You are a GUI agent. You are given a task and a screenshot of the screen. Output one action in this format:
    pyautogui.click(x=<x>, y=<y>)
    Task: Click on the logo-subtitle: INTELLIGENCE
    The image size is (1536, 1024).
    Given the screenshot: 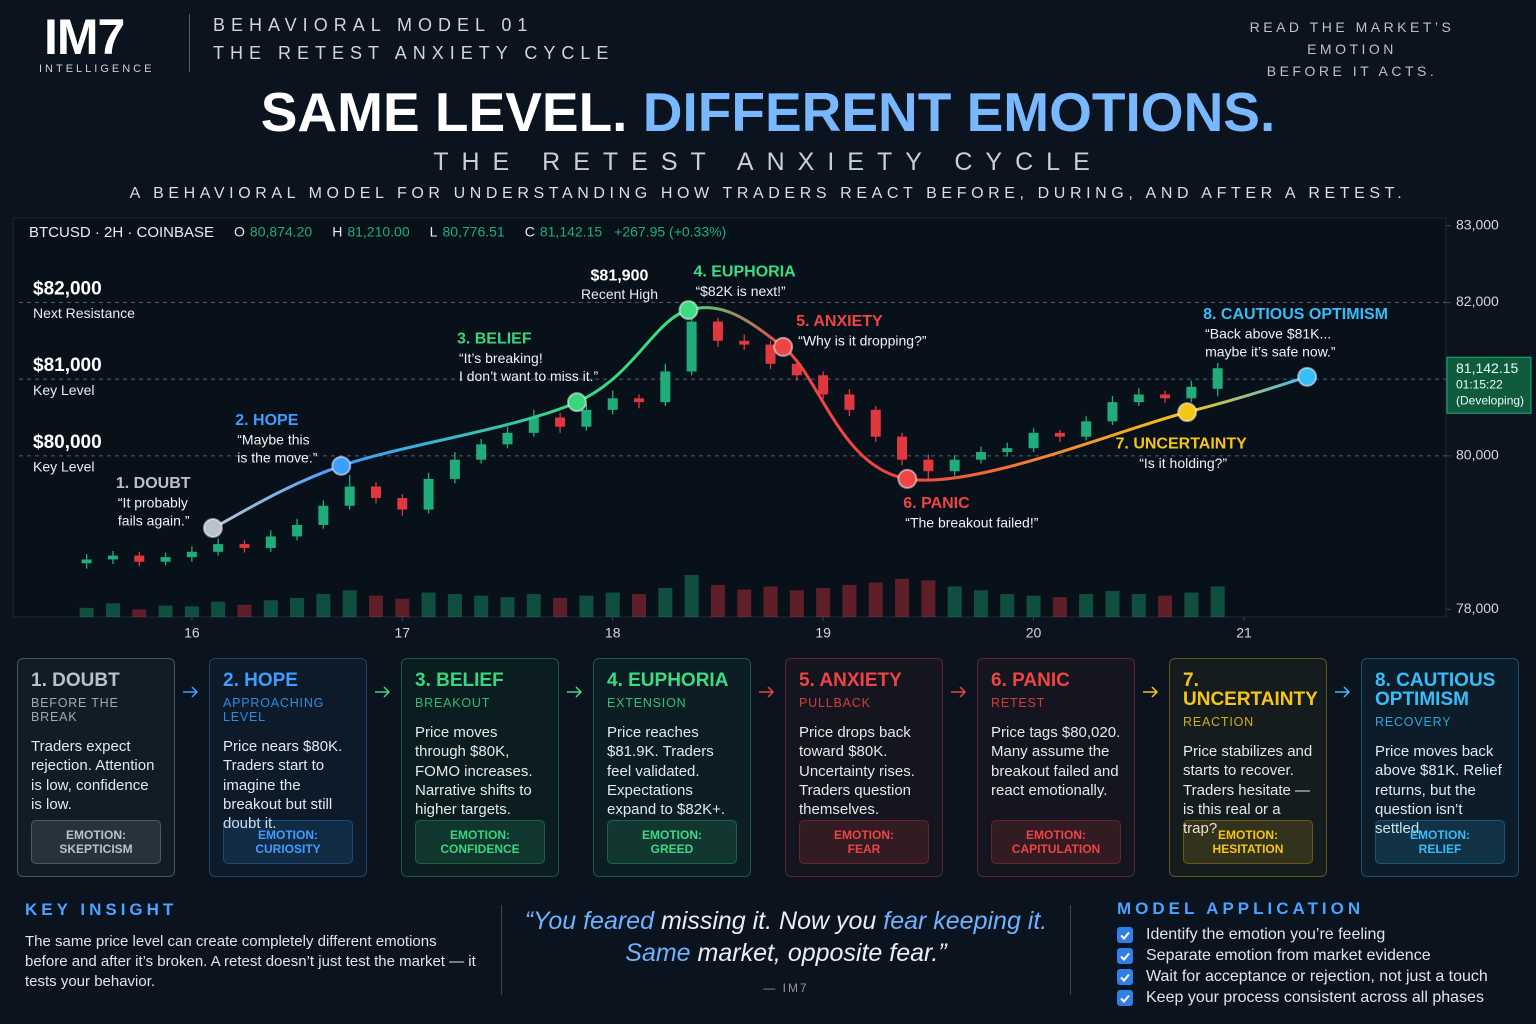 What is the action you would take?
    pyautogui.click(x=97, y=69)
    